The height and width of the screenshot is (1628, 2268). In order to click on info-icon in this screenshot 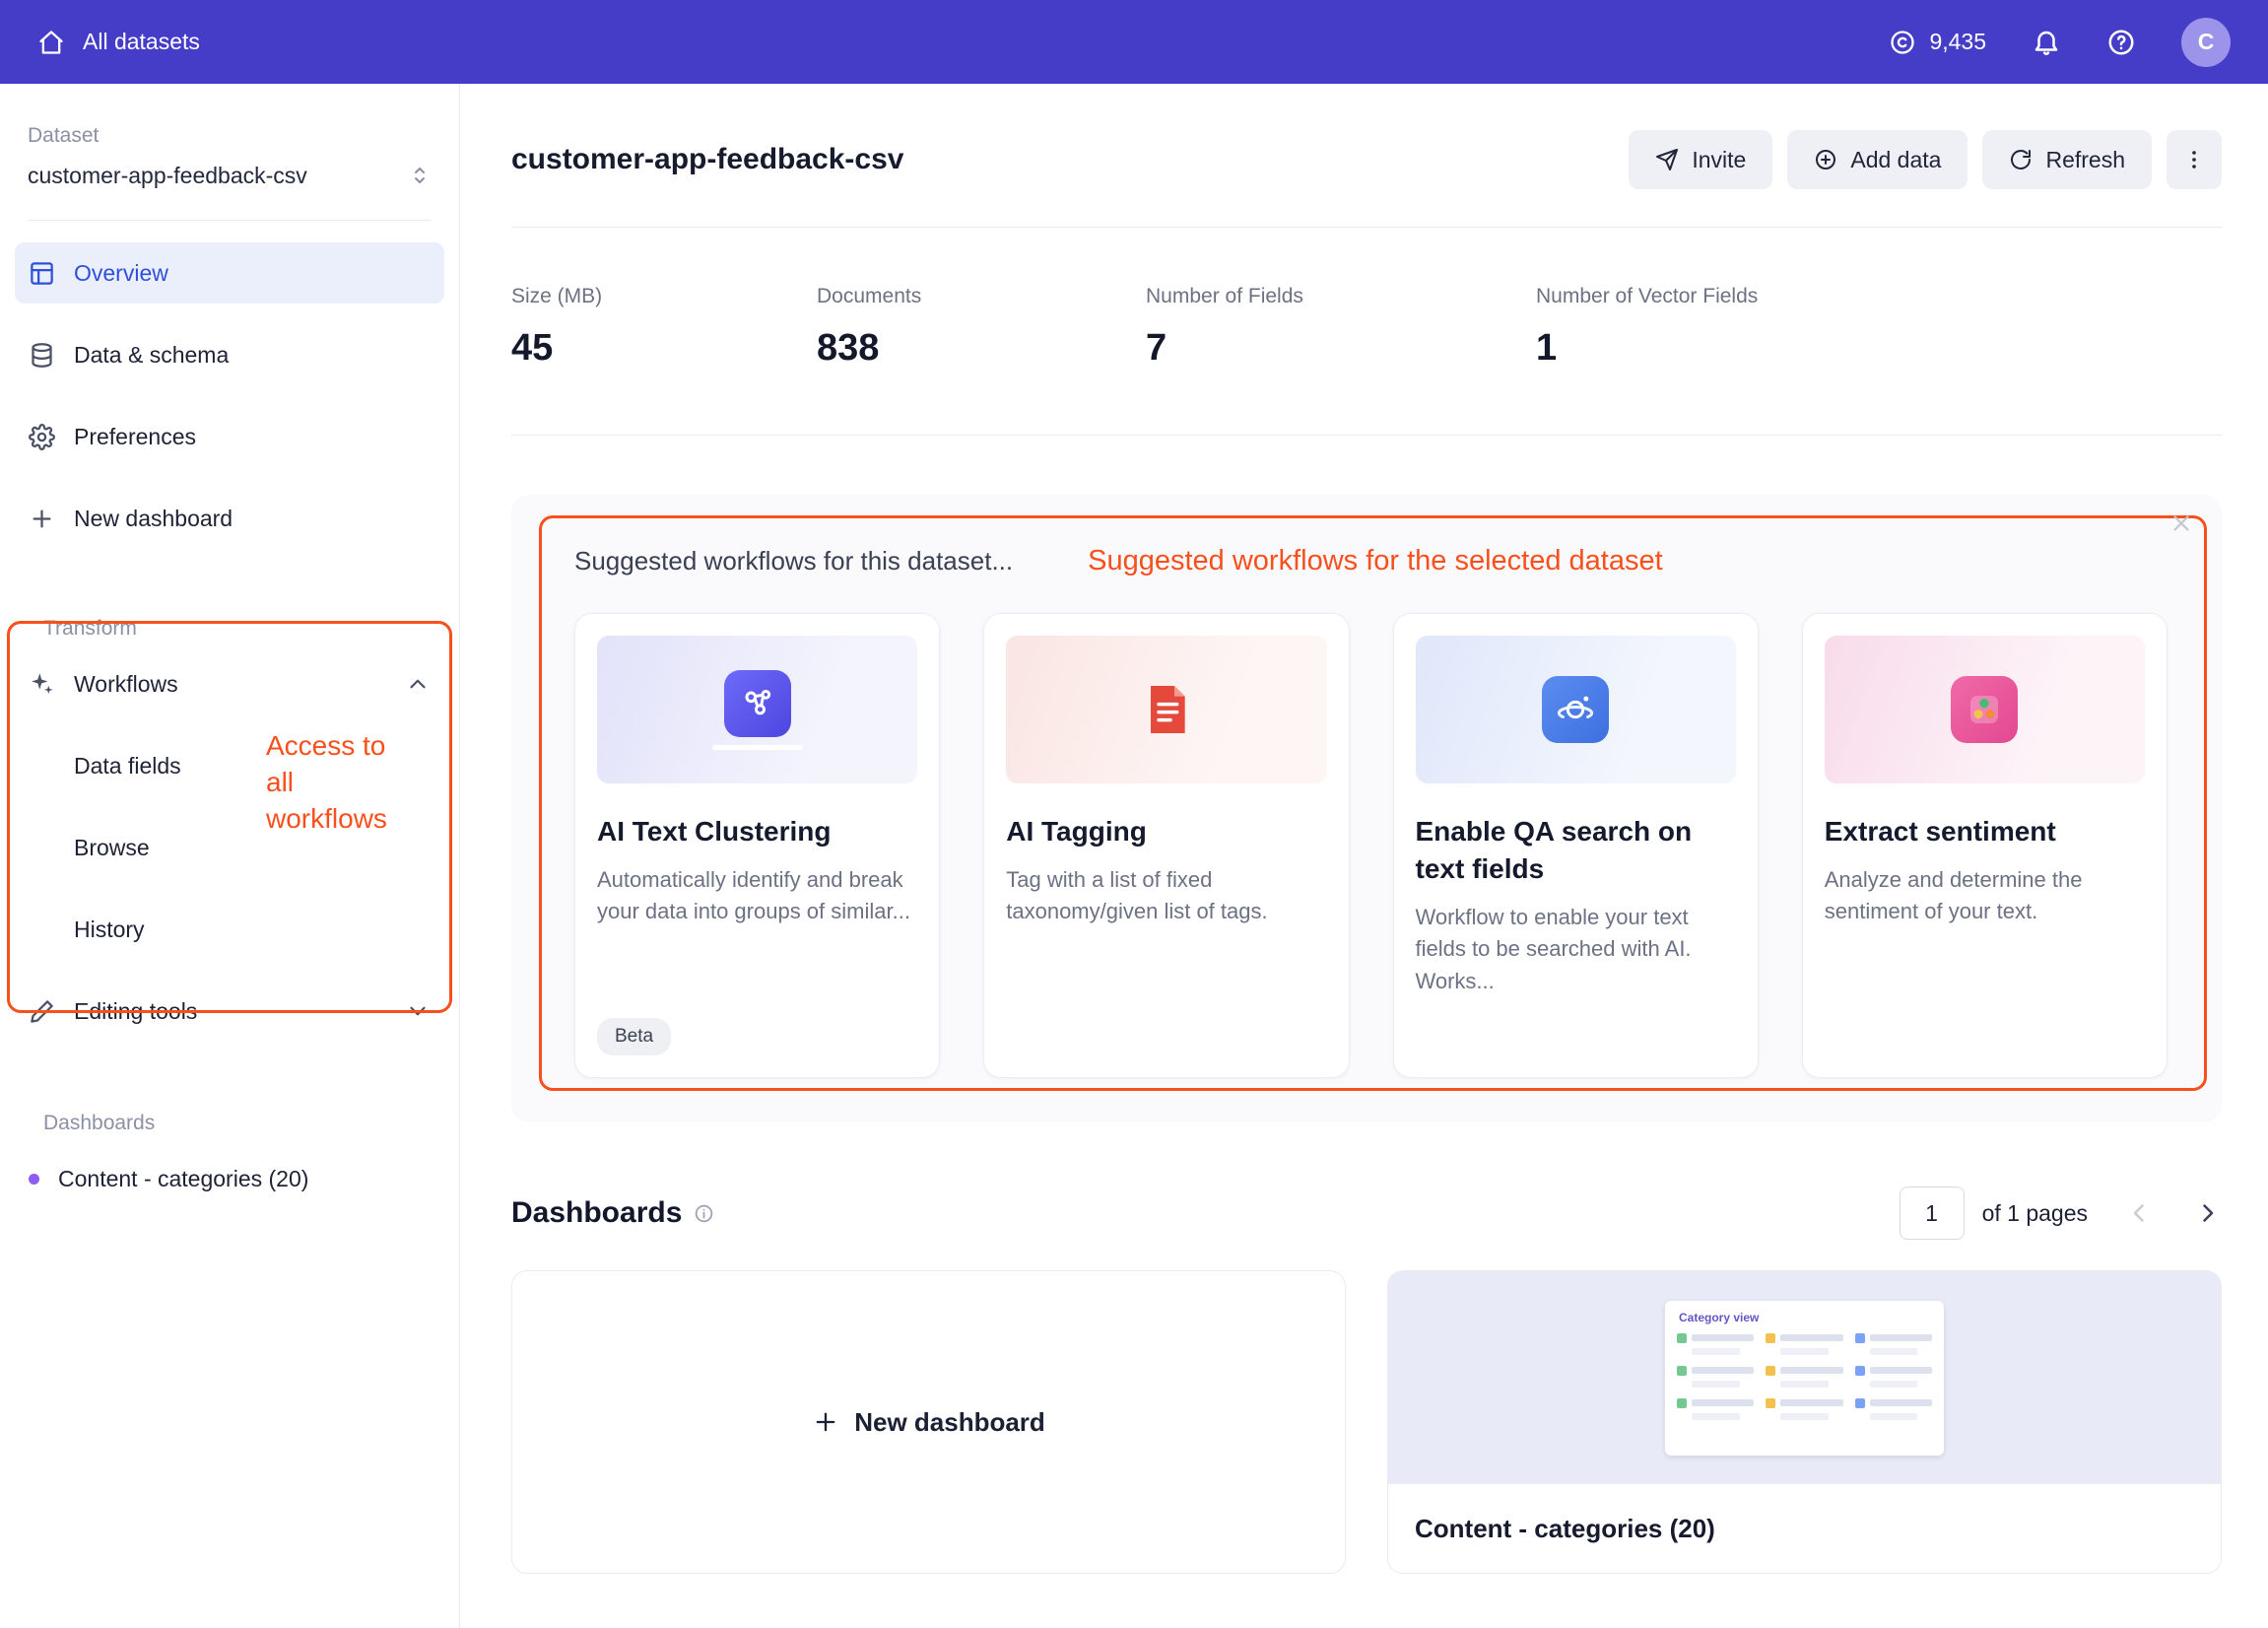, I will do `click(704, 1213)`.